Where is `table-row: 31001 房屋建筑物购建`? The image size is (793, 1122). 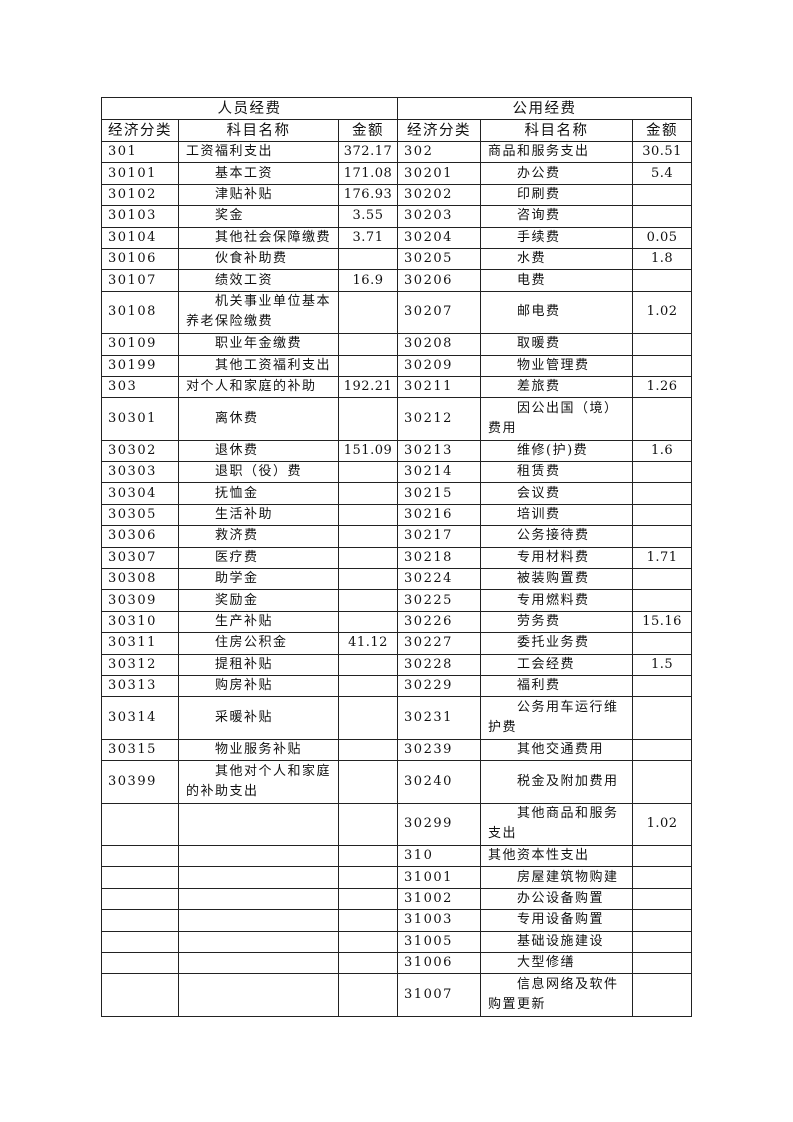 table-row: 31001 房屋建筑物购建 is located at coordinates (397, 877).